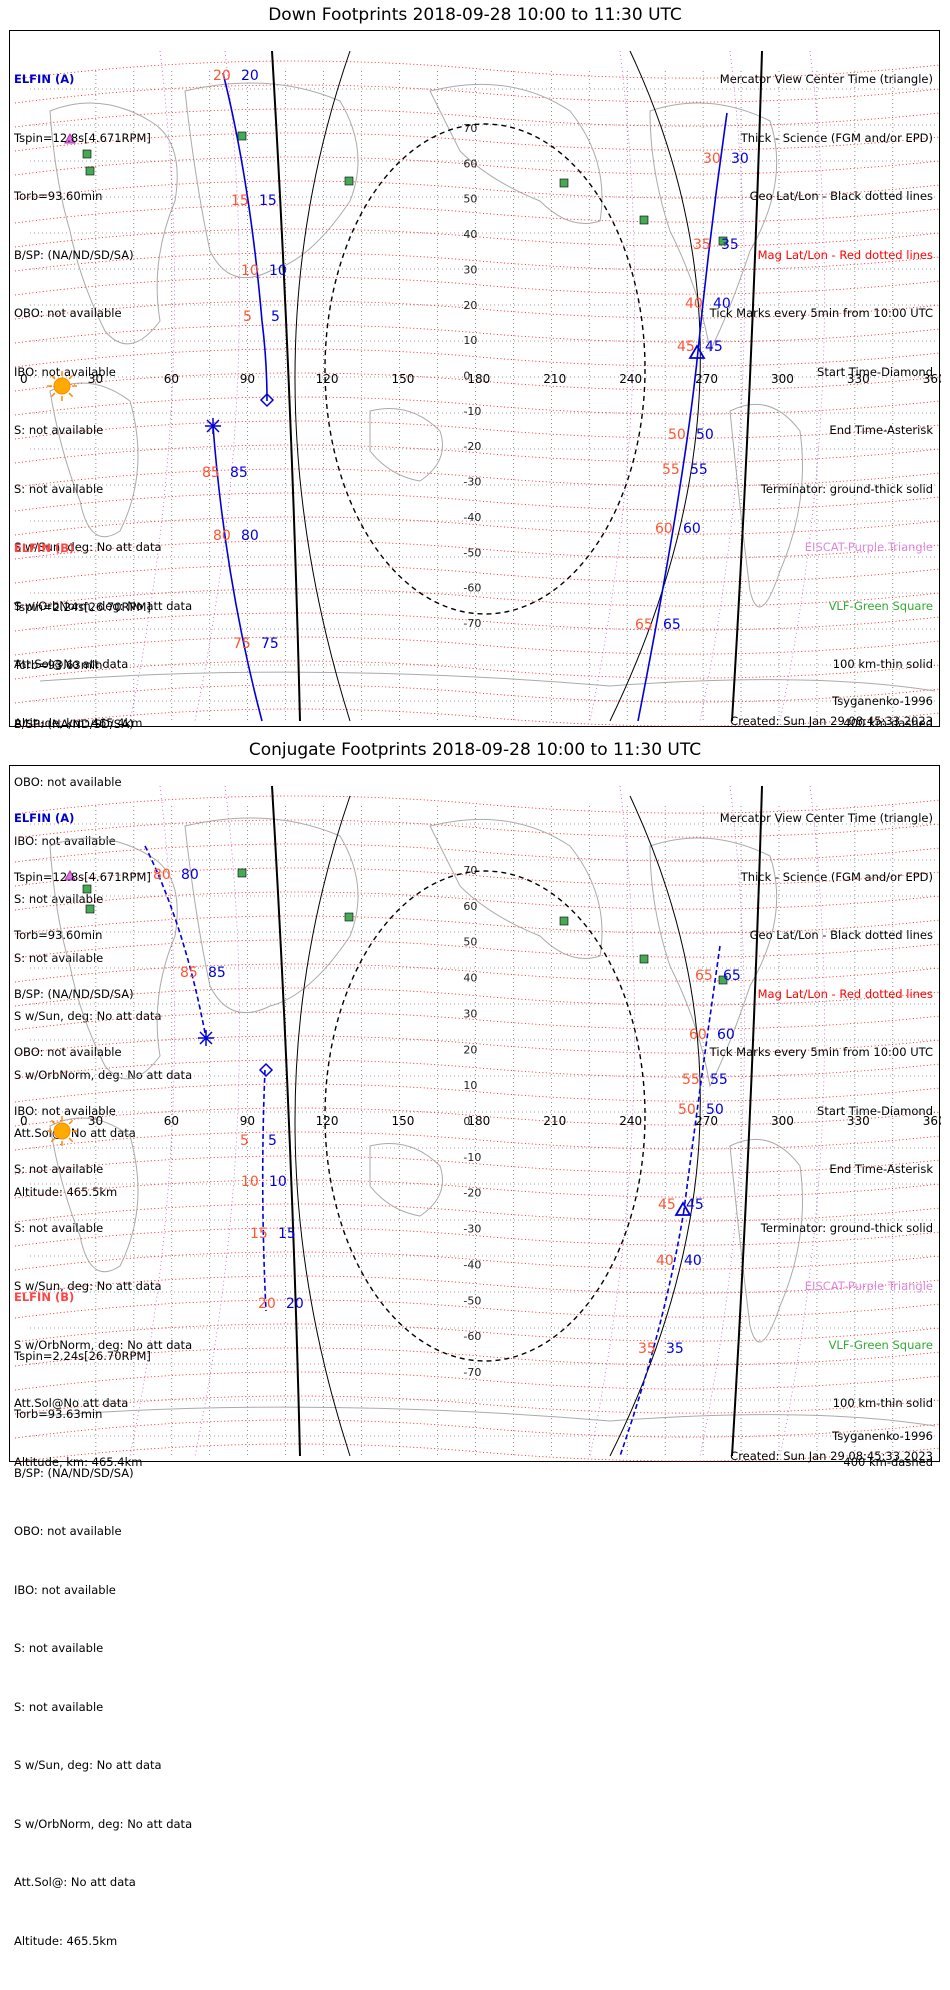 The height and width of the screenshot is (1990, 950). Describe the element at coordinates (836, 137) in the screenshot. I see `legend-line: Thick - Science (FGM and/or EPD)` at that location.